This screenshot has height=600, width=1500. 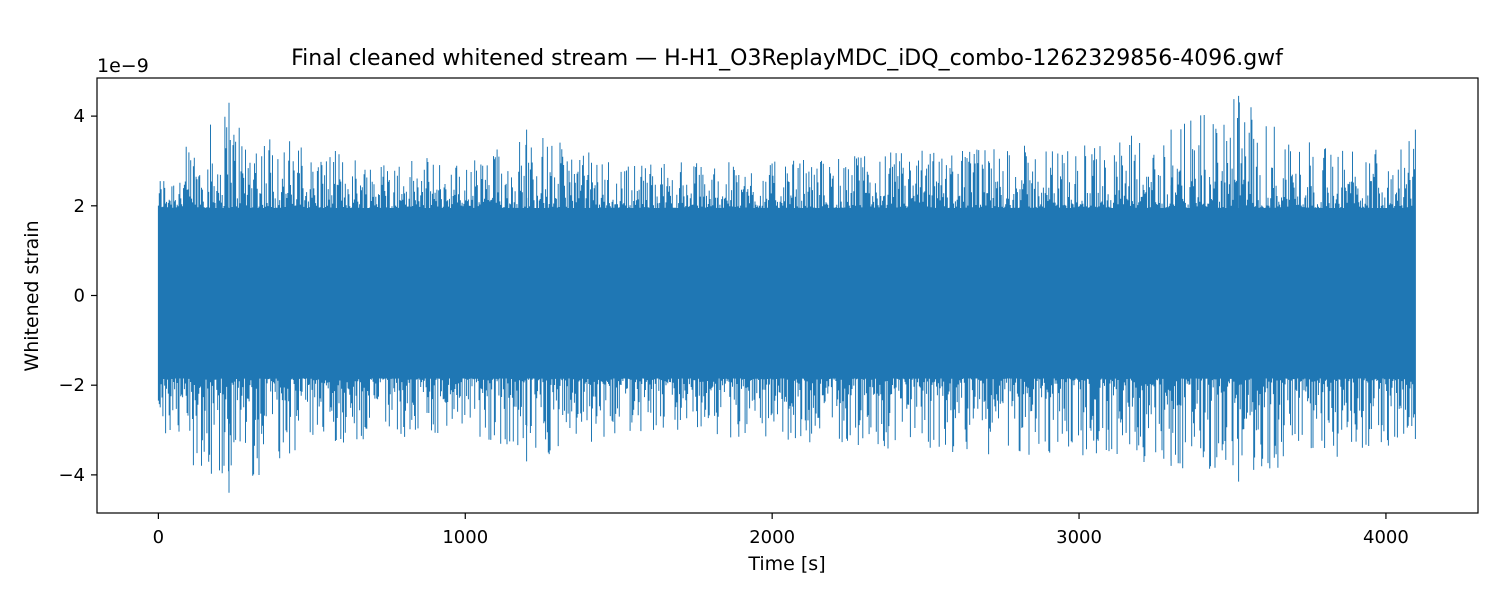 What do you see at coordinates (71, 385) in the screenshot?
I see `y-tick-label: −2` at bounding box center [71, 385].